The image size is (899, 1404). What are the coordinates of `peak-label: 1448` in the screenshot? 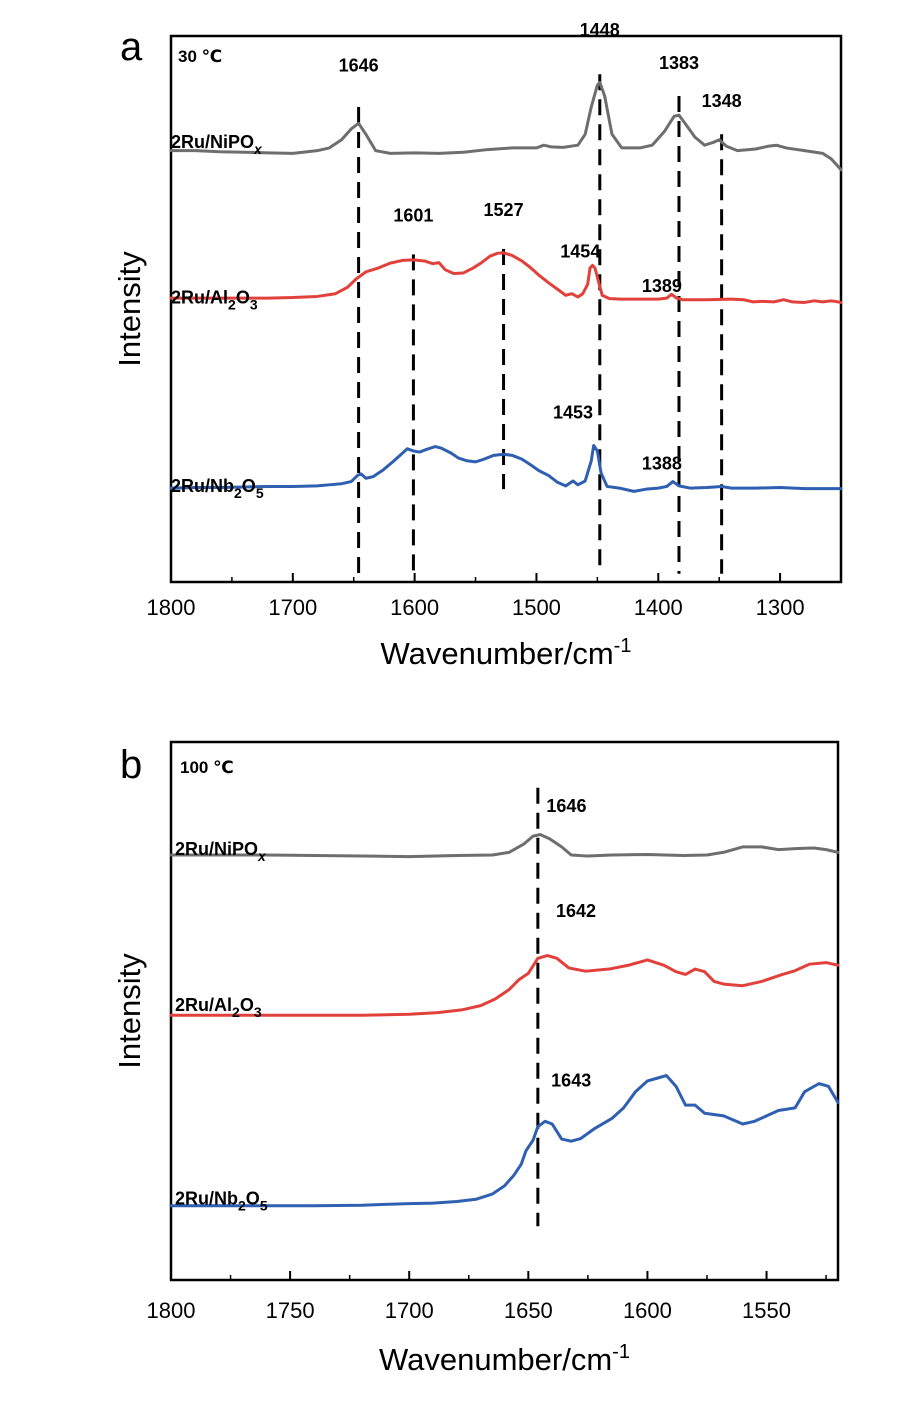 It's located at (600, 30).